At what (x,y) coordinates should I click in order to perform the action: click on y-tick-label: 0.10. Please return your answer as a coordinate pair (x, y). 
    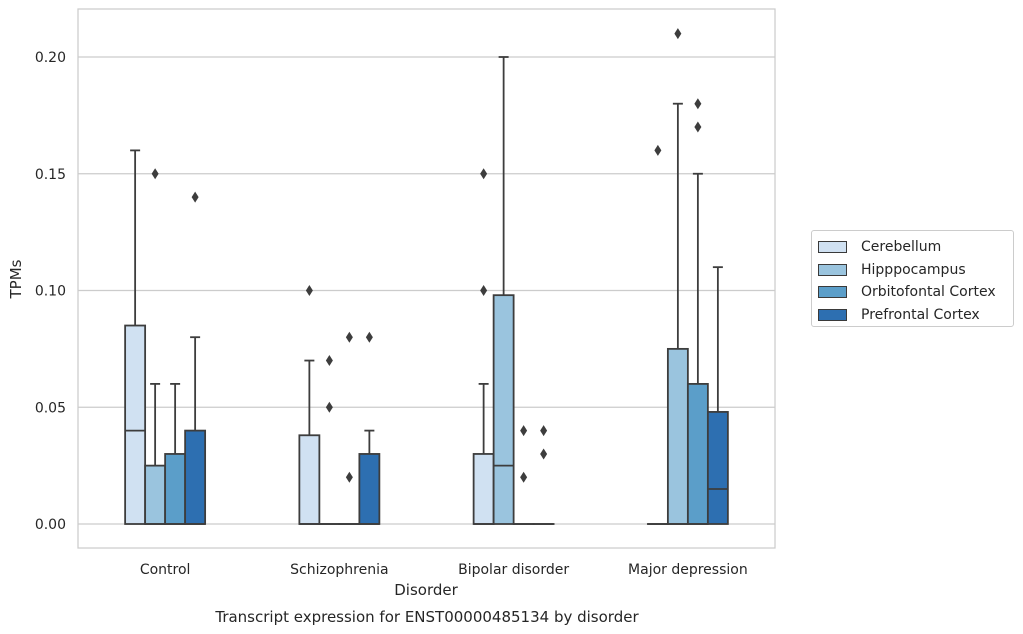
    Looking at the image, I should click on (50, 292).